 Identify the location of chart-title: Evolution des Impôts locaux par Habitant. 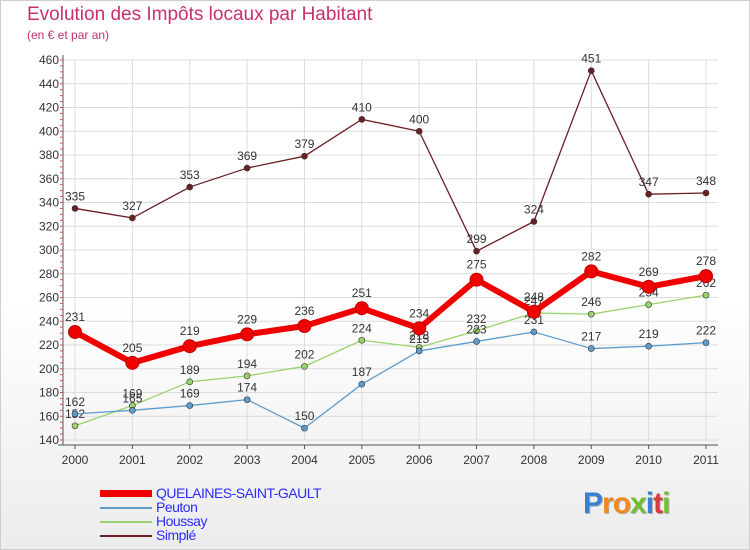
(200, 14).